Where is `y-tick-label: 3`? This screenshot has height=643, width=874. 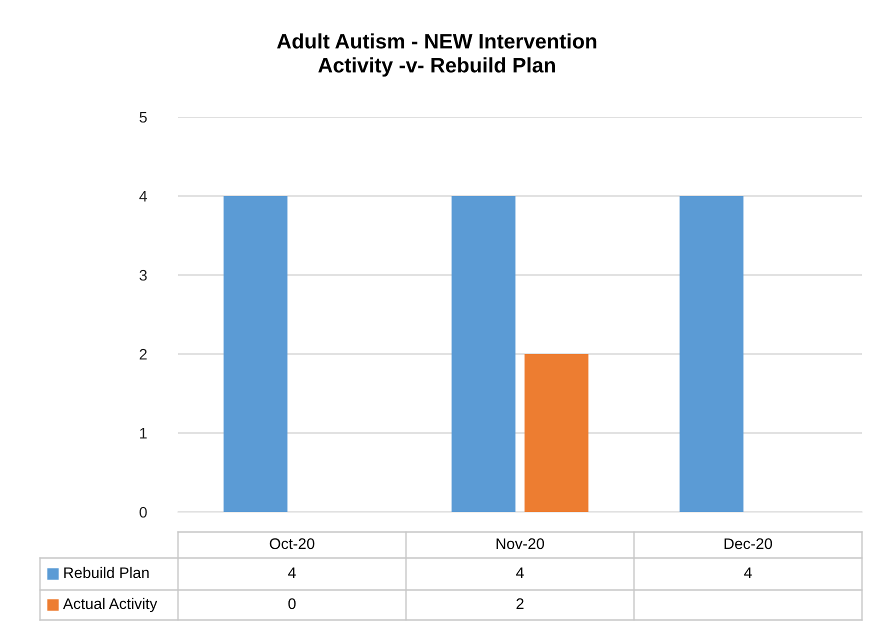
y-tick-label: 3 is located at coordinates (143, 275).